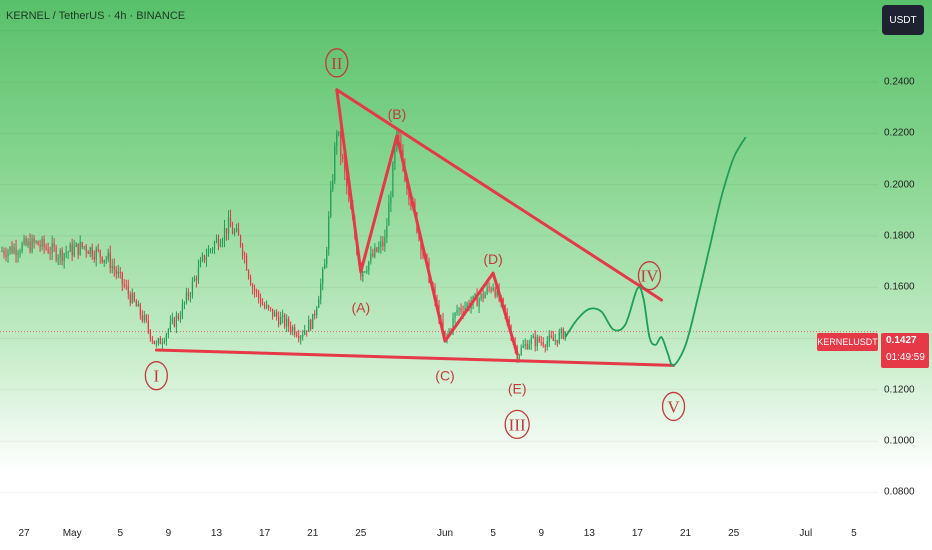 This screenshot has height=550, width=932. What do you see at coordinates (397, 114) in the screenshot?
I see `wave-label: (B)` at bounding box center [397, 114].